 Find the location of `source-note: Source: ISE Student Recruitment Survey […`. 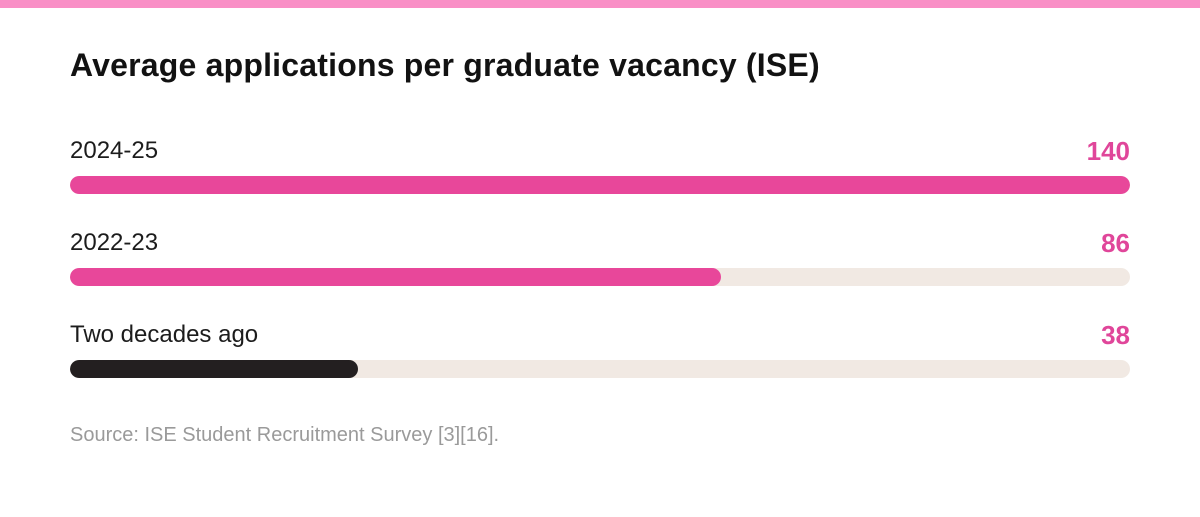

source-note: Source: ISE Student Recruitment Survey [… is located at coordinates (285, 435).